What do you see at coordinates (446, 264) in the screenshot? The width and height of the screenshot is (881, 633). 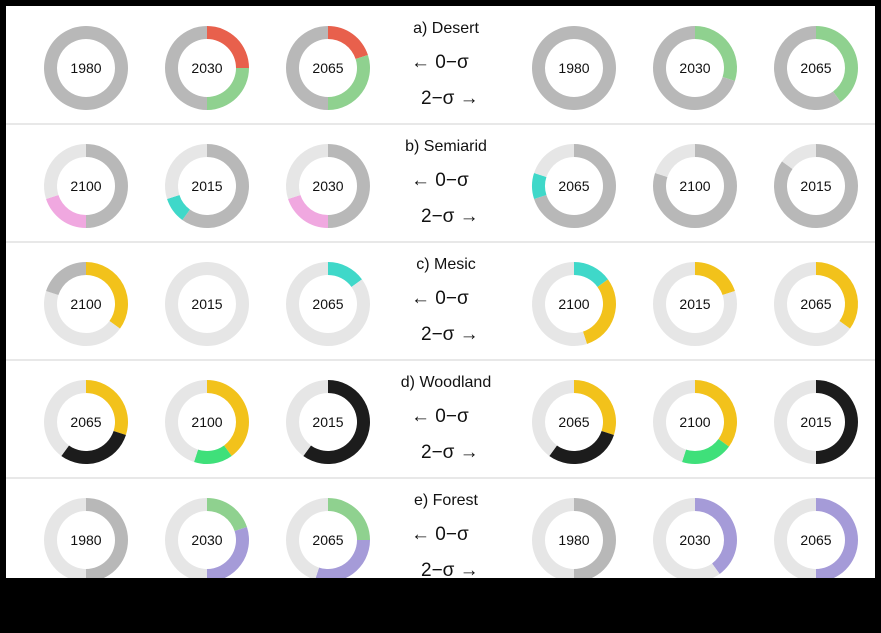 I see `panel-title: c) Mesic` at bounding box center [446, 264].